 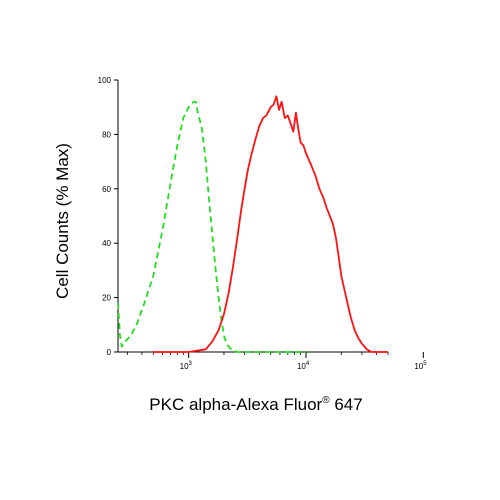 I want to click on y-axis-title: Cell Counts (% Max), so click(x=62, y=221).